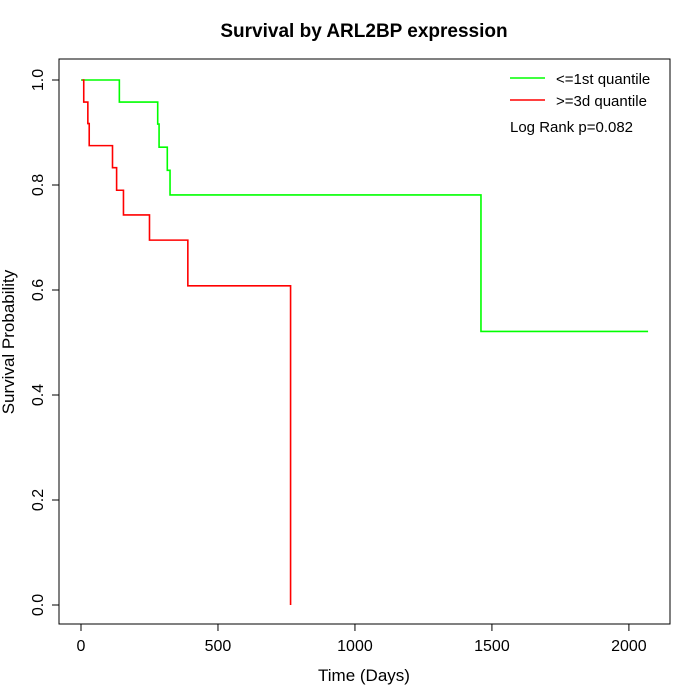 This screenshot has height=700, width=700. I want to click on x-axis: 0 500 1000 1500 2000, so click(362, 639).